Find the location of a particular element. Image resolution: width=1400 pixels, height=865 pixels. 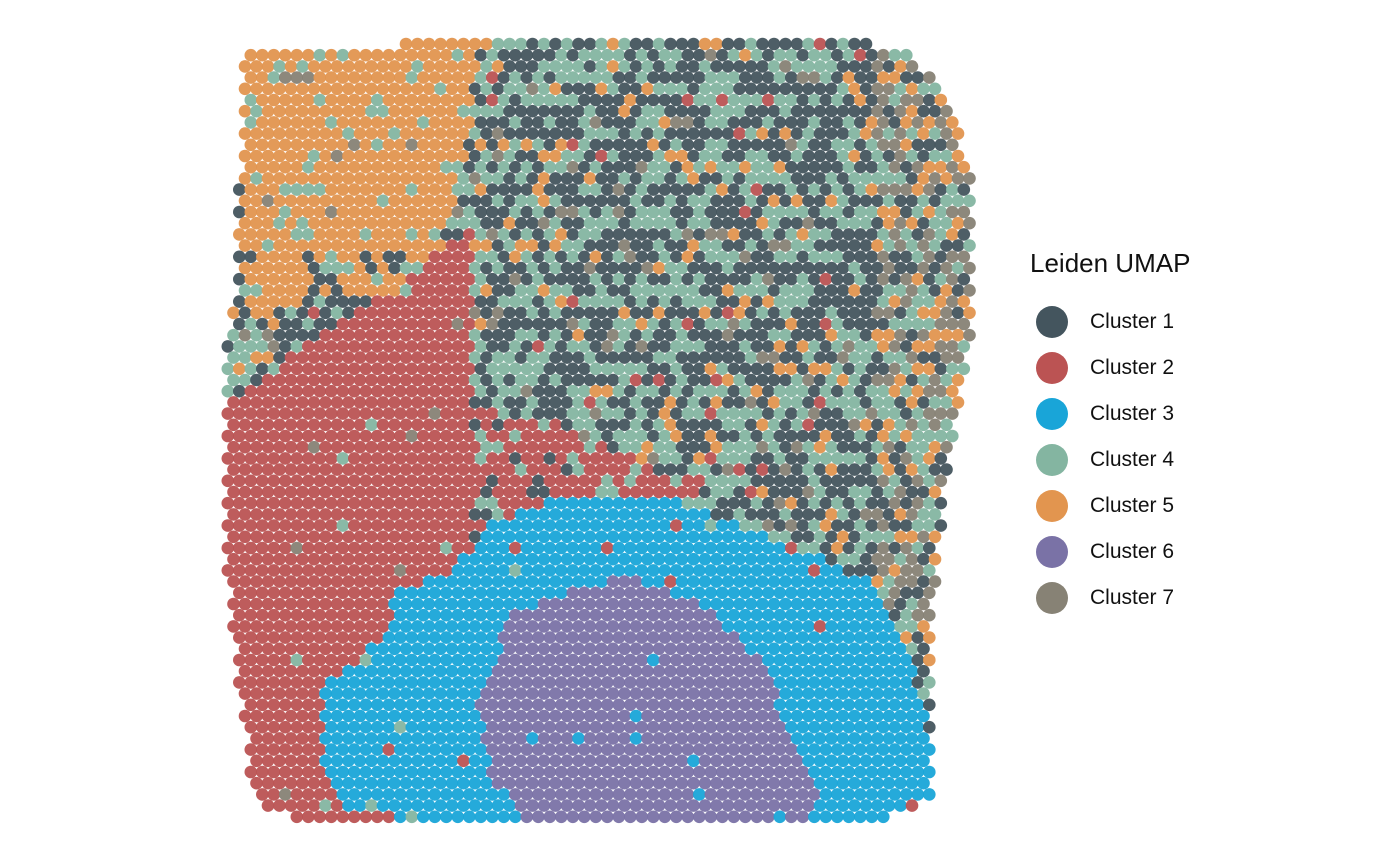

legend-item-cluster-2: Cluster 2 is located at coordinates (1110, 368).